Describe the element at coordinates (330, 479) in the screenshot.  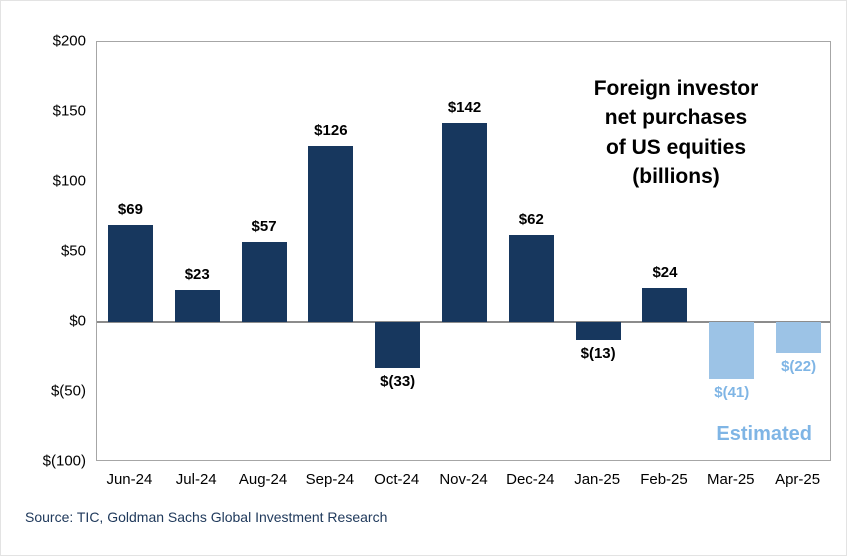
I see `x-label-sep-24: Sep-24` at that location.